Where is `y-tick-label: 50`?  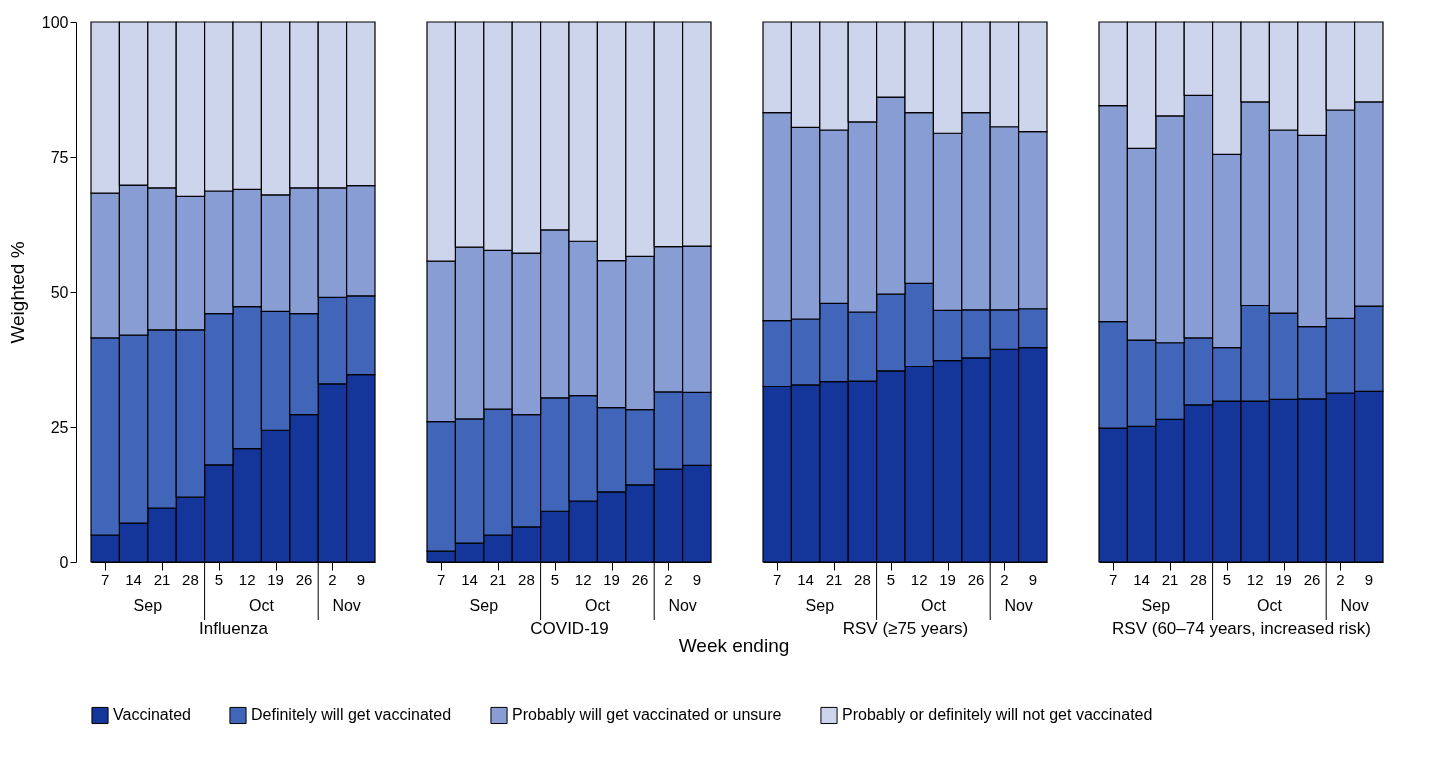 y-tick-label: 50 is located at coordinates (59, 292).